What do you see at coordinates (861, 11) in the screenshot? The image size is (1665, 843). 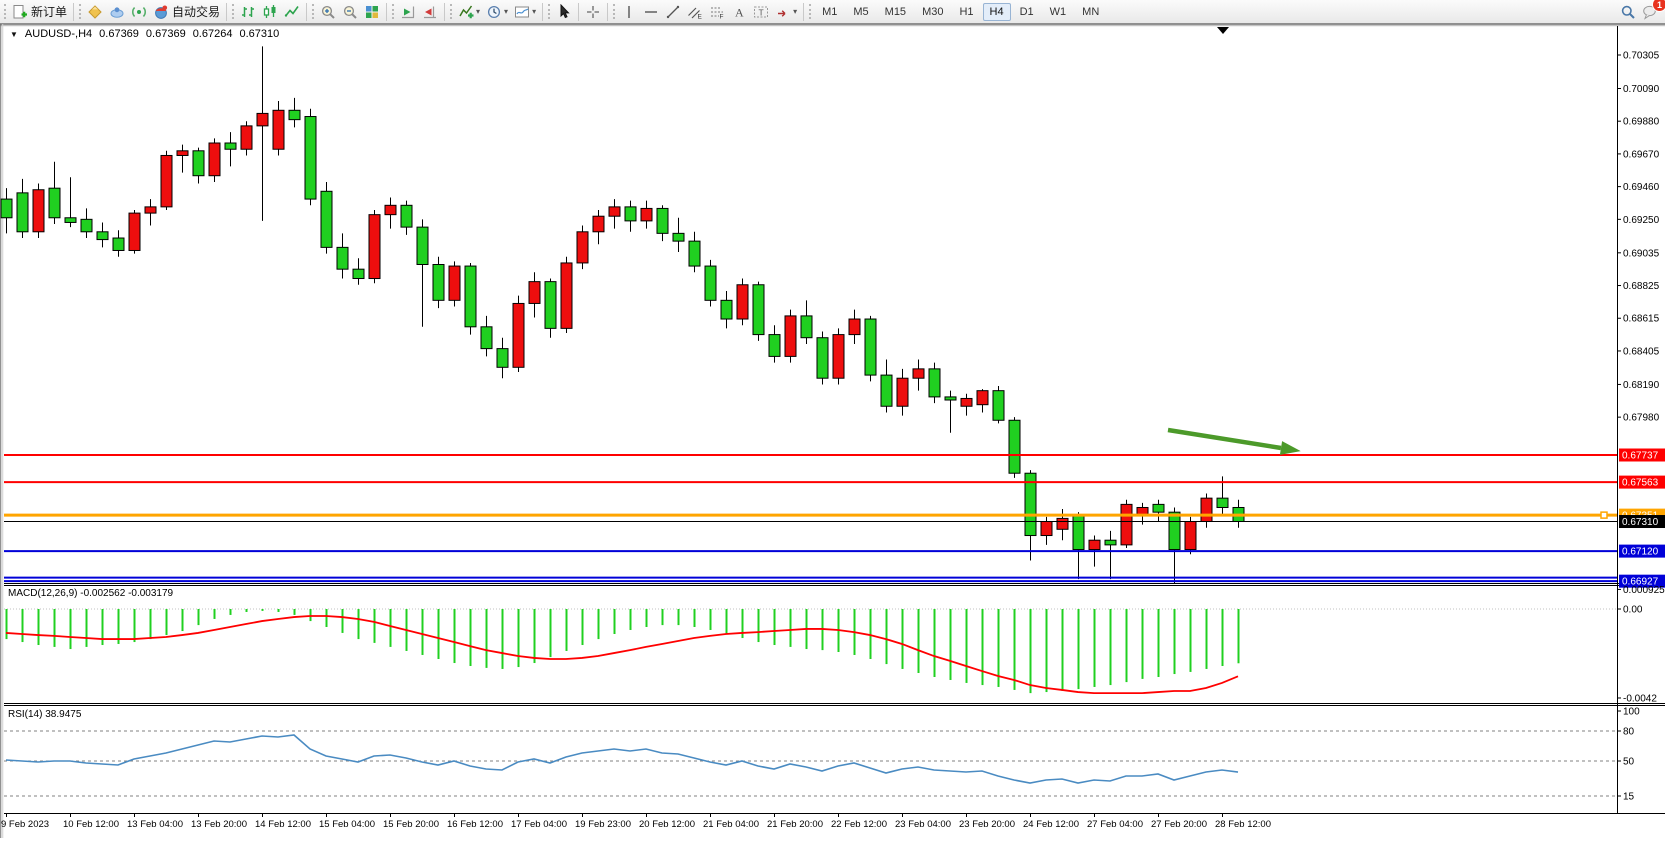 I see `timeframe-m5-button: M5` at bounding box center [861, 11].